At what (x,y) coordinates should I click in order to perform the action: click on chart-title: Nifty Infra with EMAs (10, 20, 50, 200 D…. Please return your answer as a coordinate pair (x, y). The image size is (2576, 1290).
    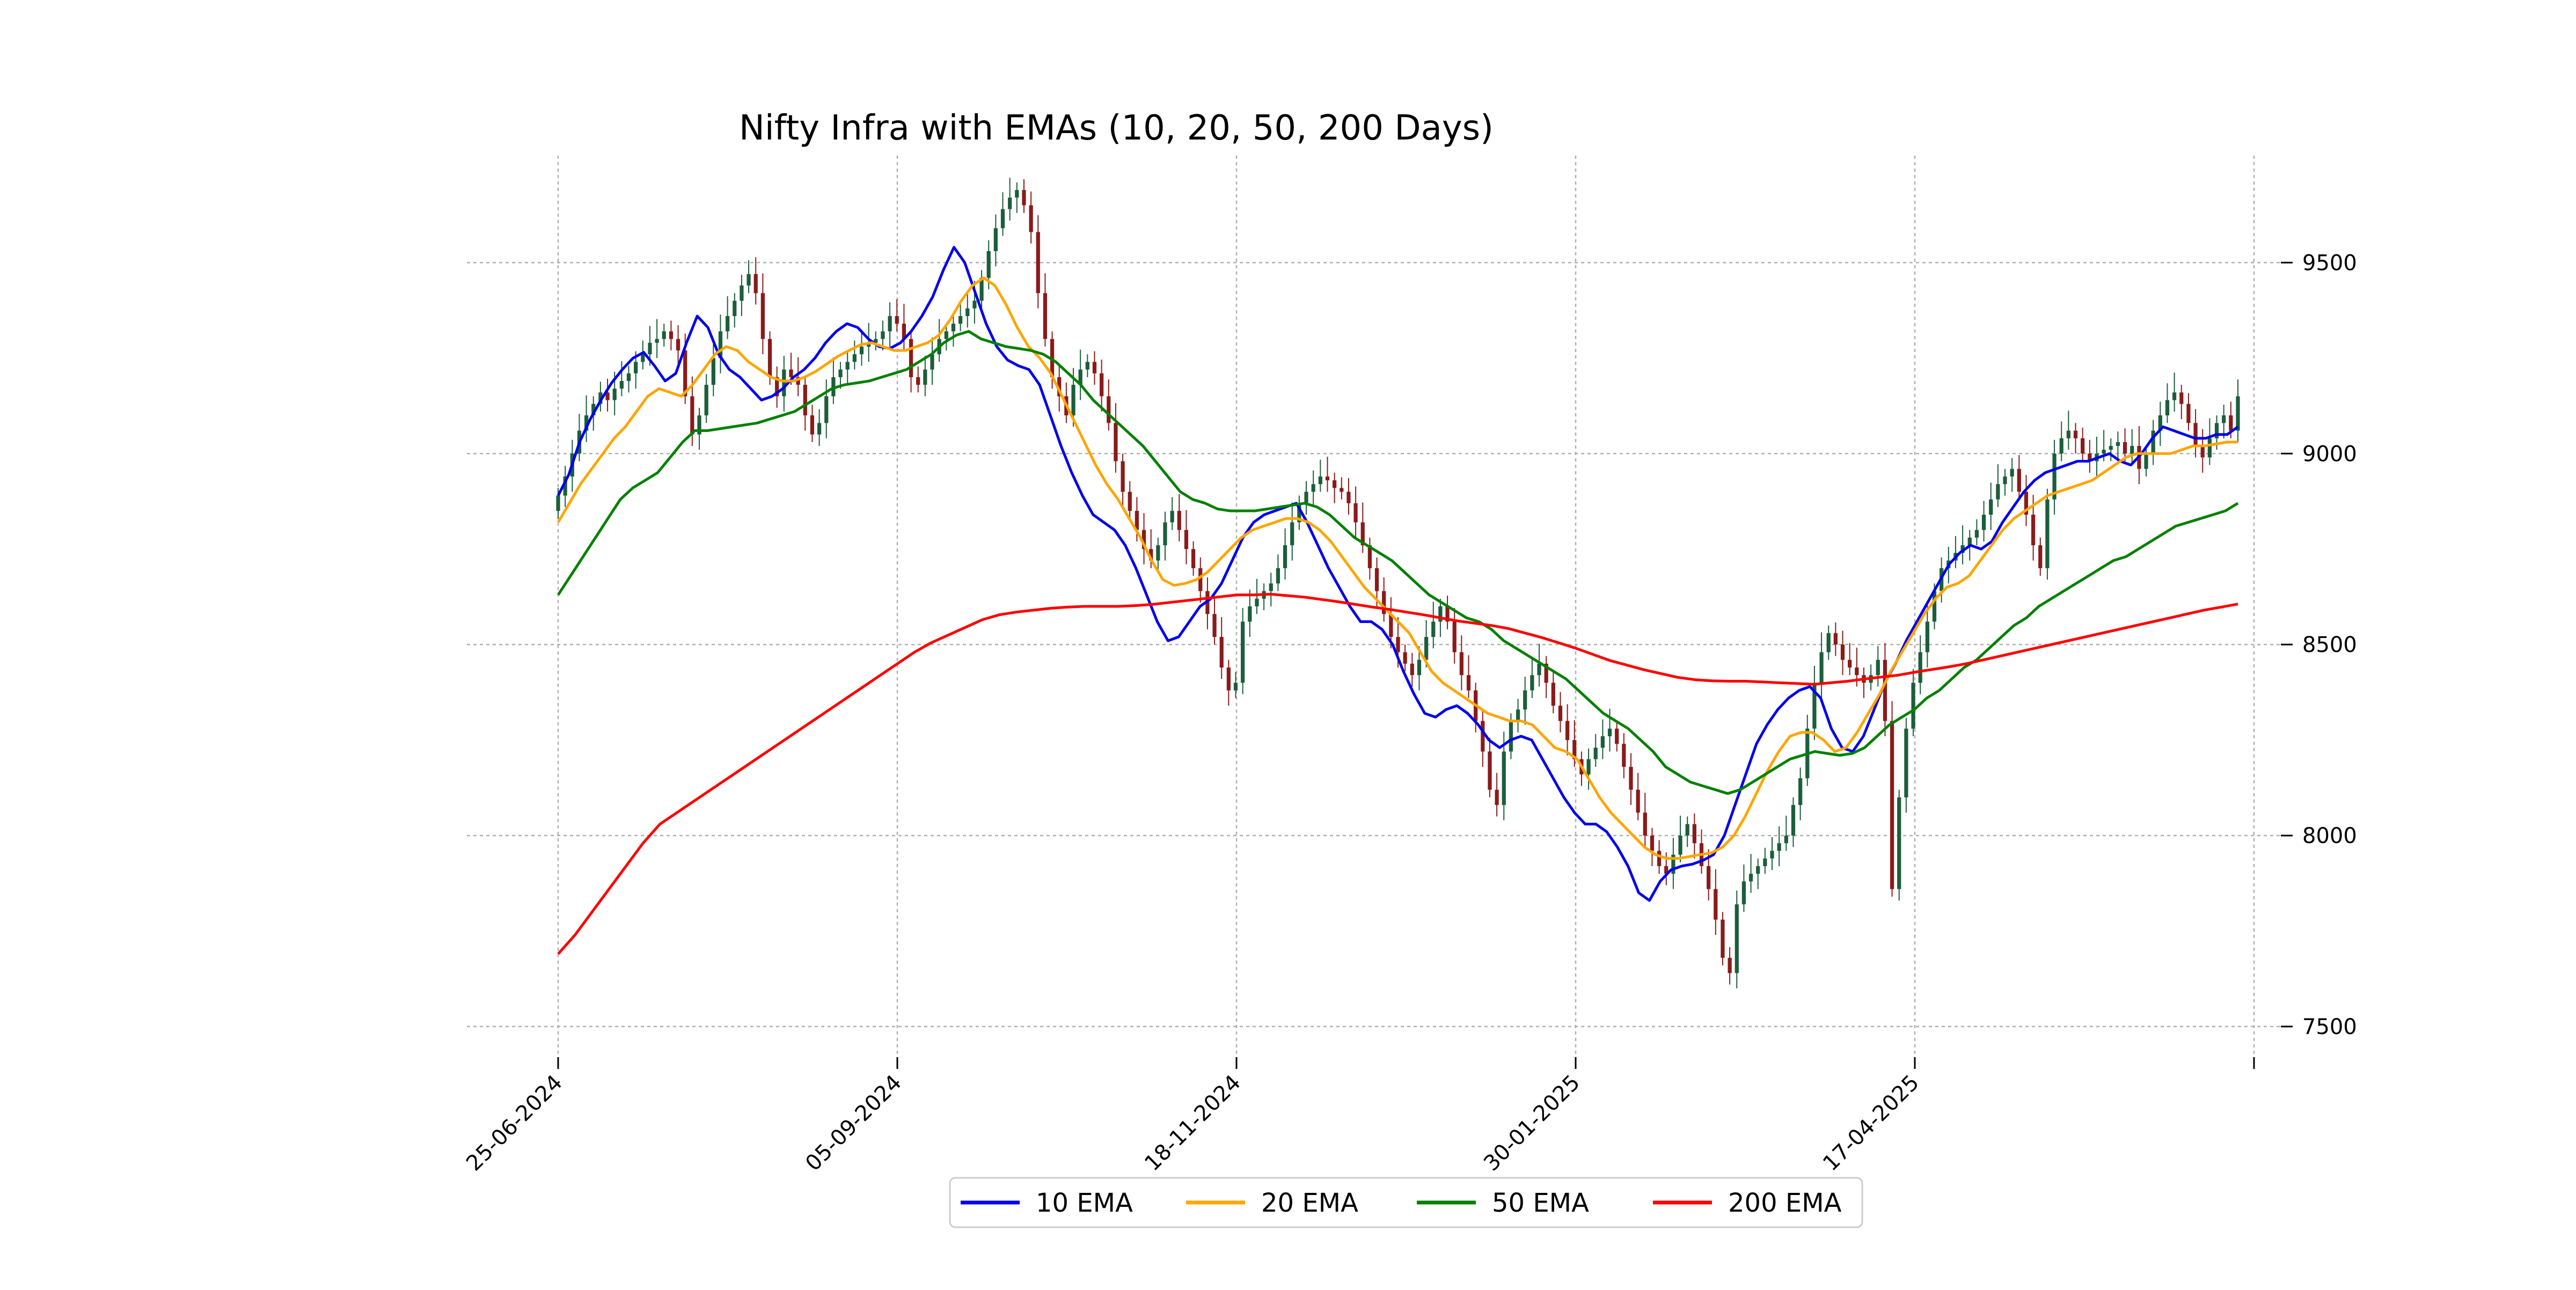
    Looking at the image, I should click on (1116, 128).